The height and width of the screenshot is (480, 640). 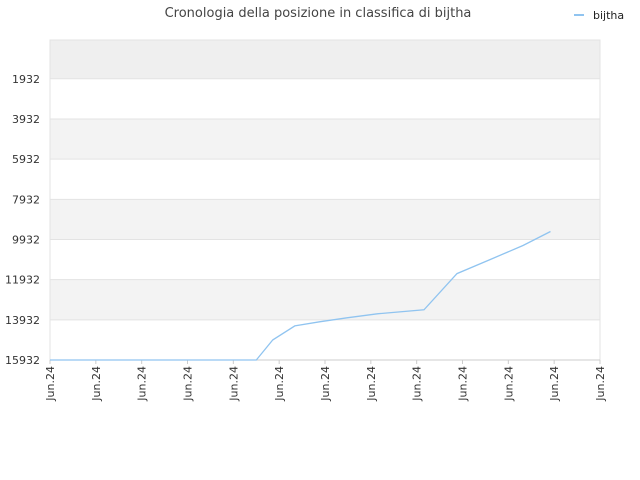 I want to click on legend: bijtha, so click(x=599, y=15).